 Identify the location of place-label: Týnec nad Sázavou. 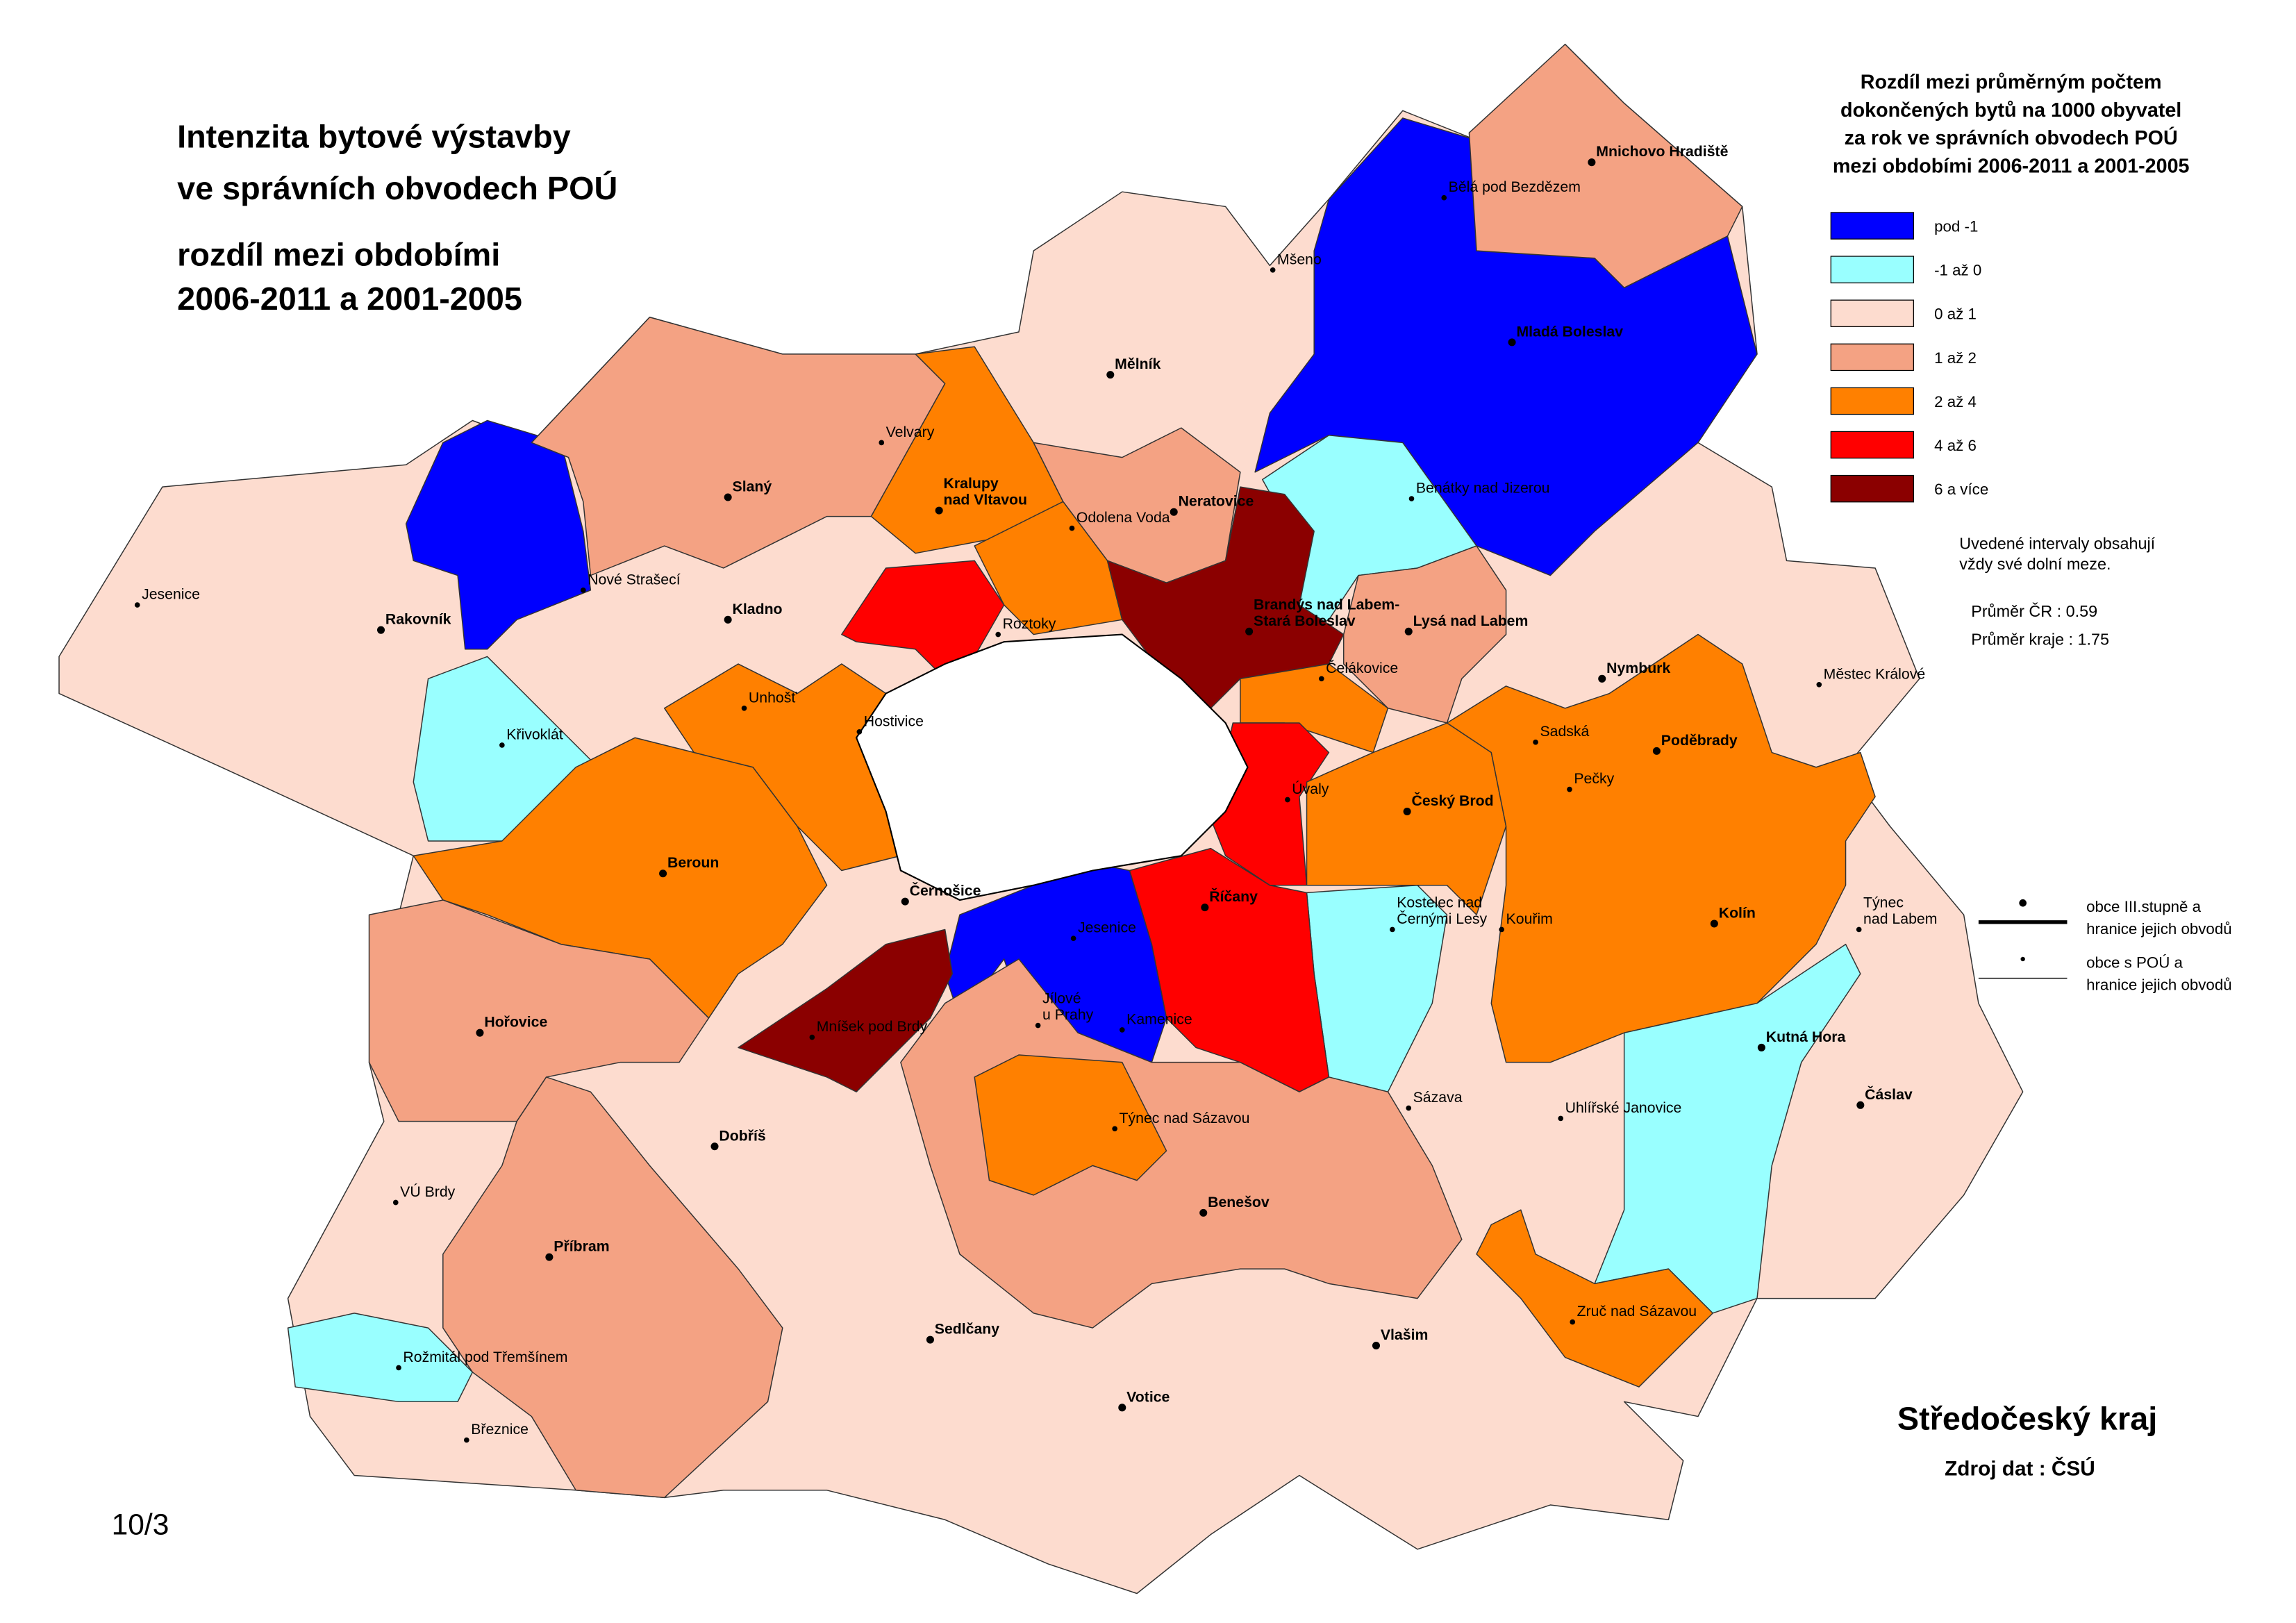
(1185, 1118).